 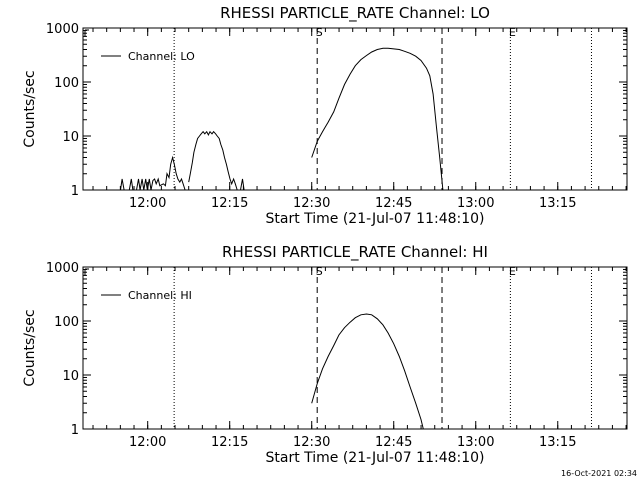 I want to click on legend-entry: Channel: HI, so click(x=160, y=295).